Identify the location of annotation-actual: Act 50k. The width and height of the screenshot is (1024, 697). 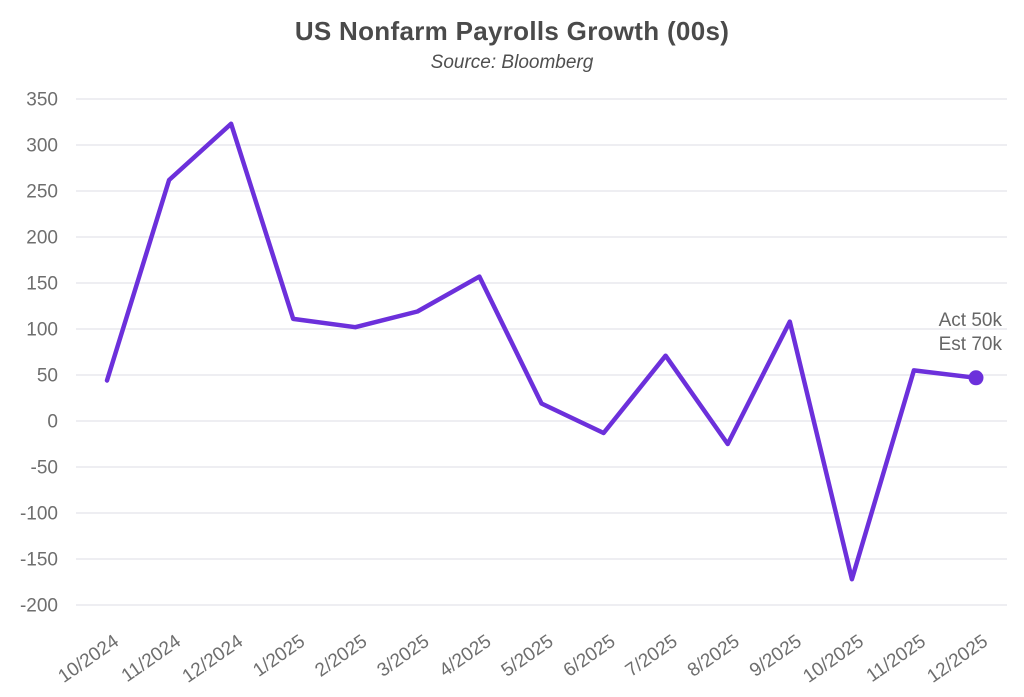
(971, 320).